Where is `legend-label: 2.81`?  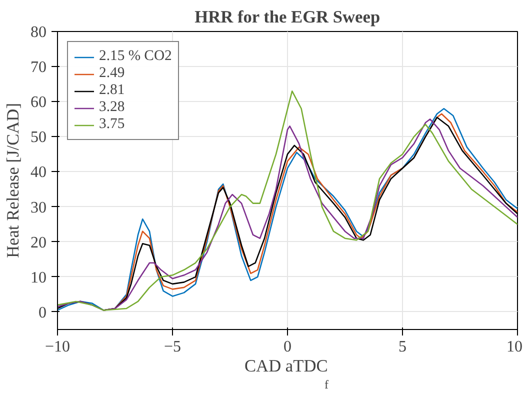
legend-label: 2.81 is located at coordinates (112, 90).